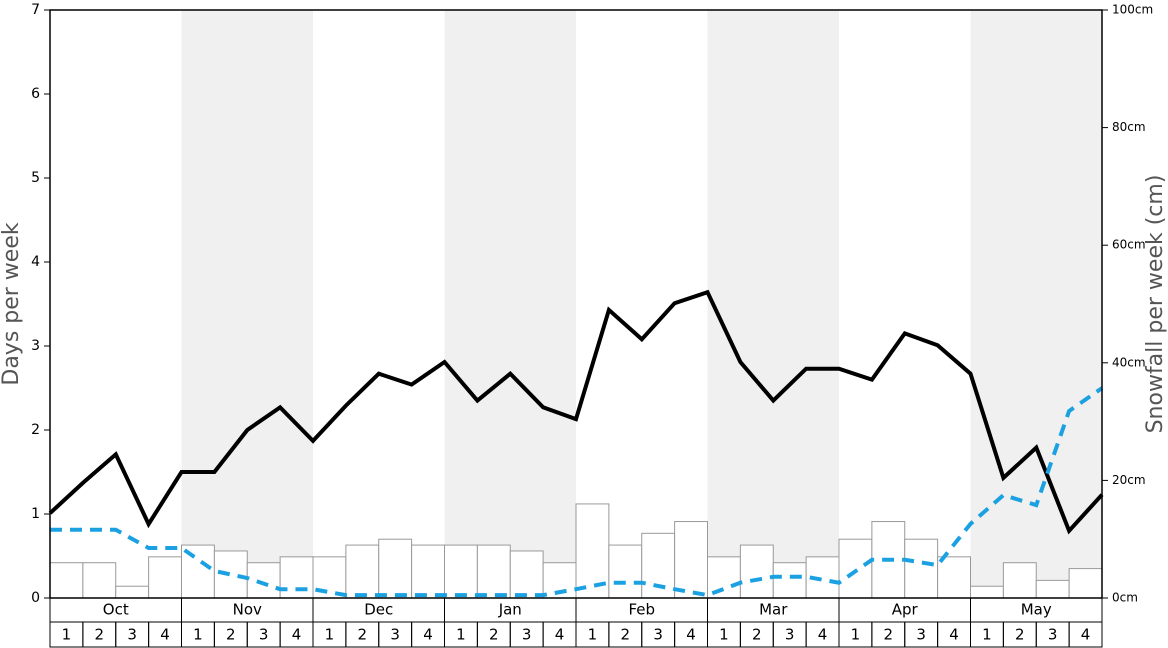 Image resolution: width=1168 pixels, height=648 pixels. What do you see at coordinates (35, 10) in the screenshot?
I see `y-tick-label: 7` at bounding box center [35, 10].